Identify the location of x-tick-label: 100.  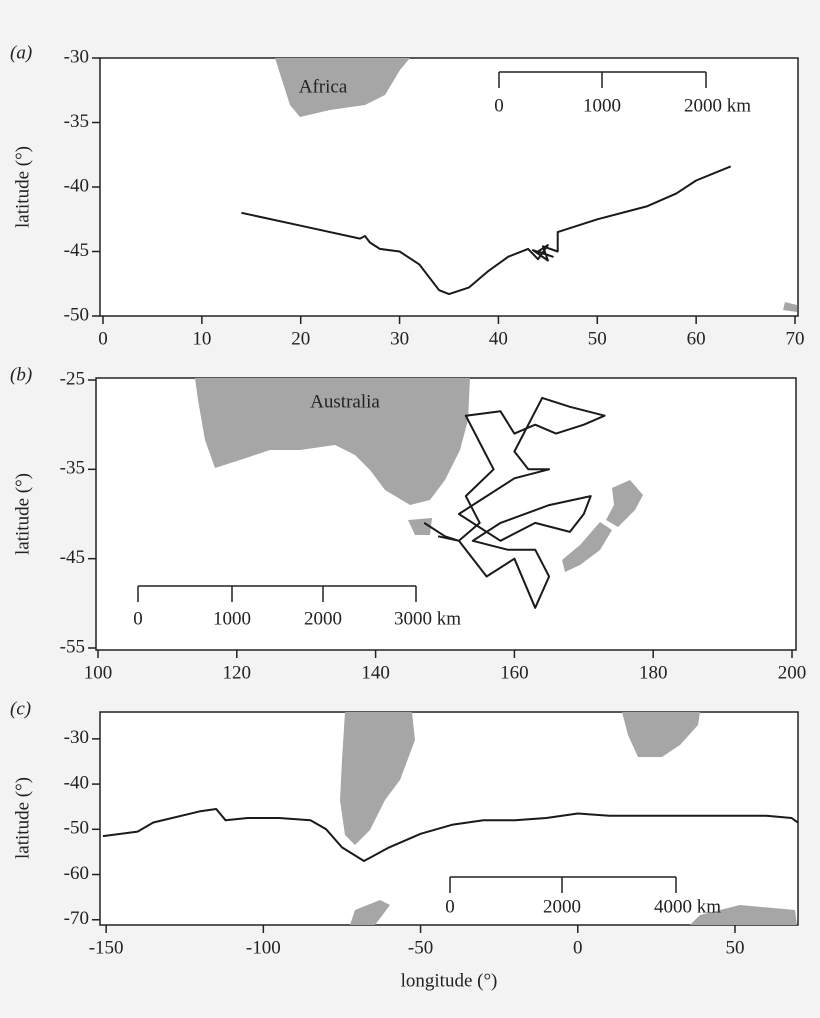
(98, 672).